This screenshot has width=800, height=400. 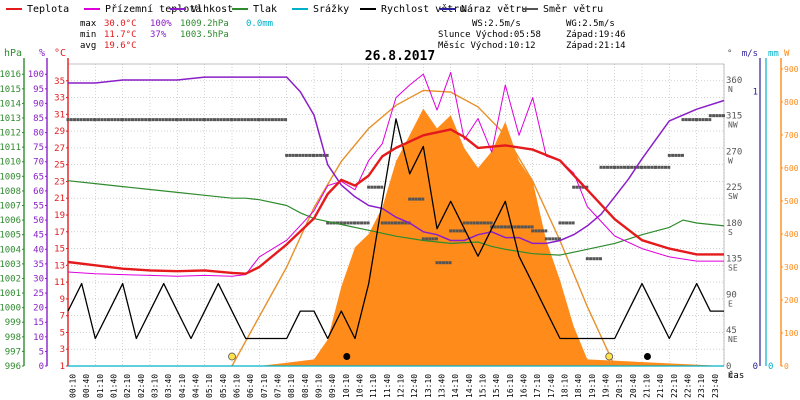 What do you see at coordinates (10, 104) in the screenshot?
I see `axis-tick-label-hpa: 1014` at bounding box center [10, 104].